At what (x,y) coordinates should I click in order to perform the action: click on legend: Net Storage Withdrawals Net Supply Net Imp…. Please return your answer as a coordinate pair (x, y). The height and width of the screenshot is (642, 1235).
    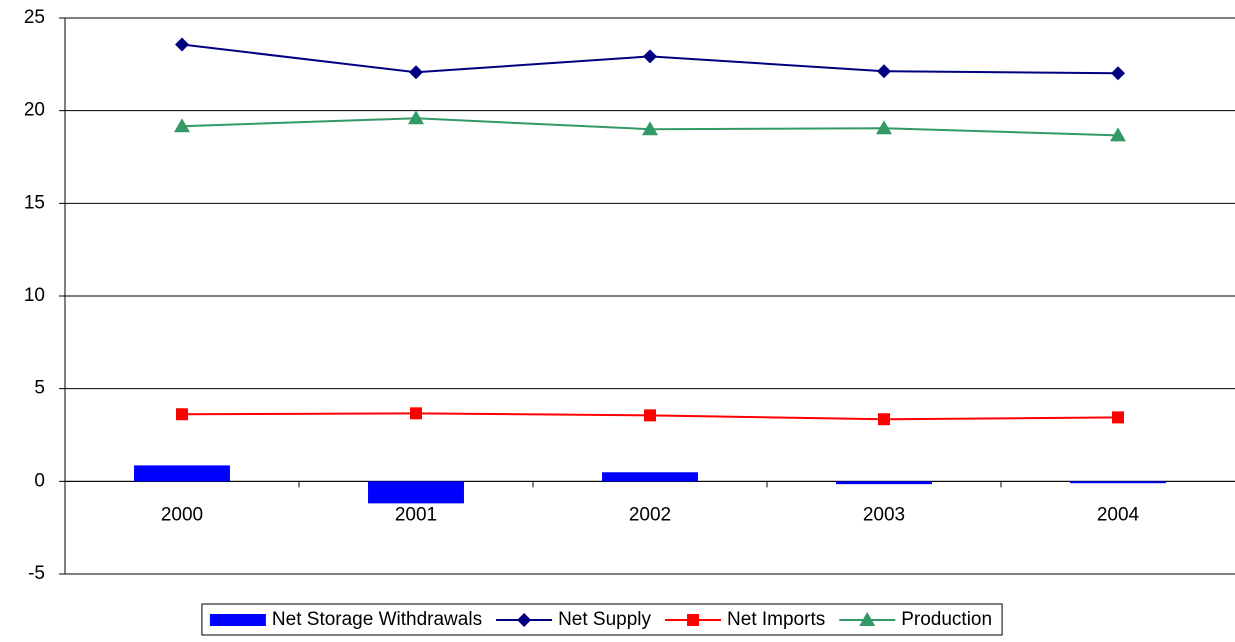
    Looking at the image, I should click on (602, 619).